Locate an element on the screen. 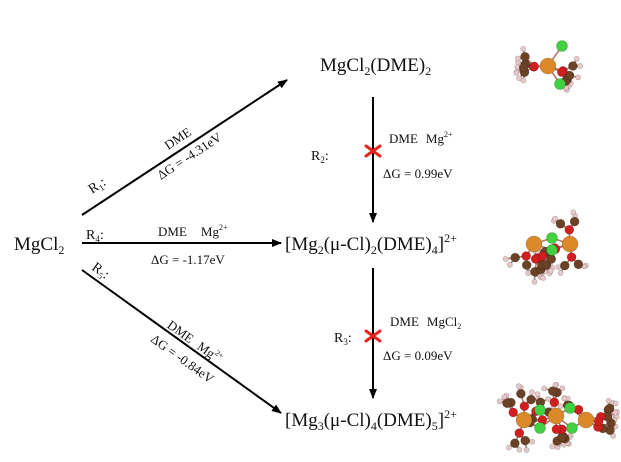  arrow-r5 is located at coordinates (181, 341).